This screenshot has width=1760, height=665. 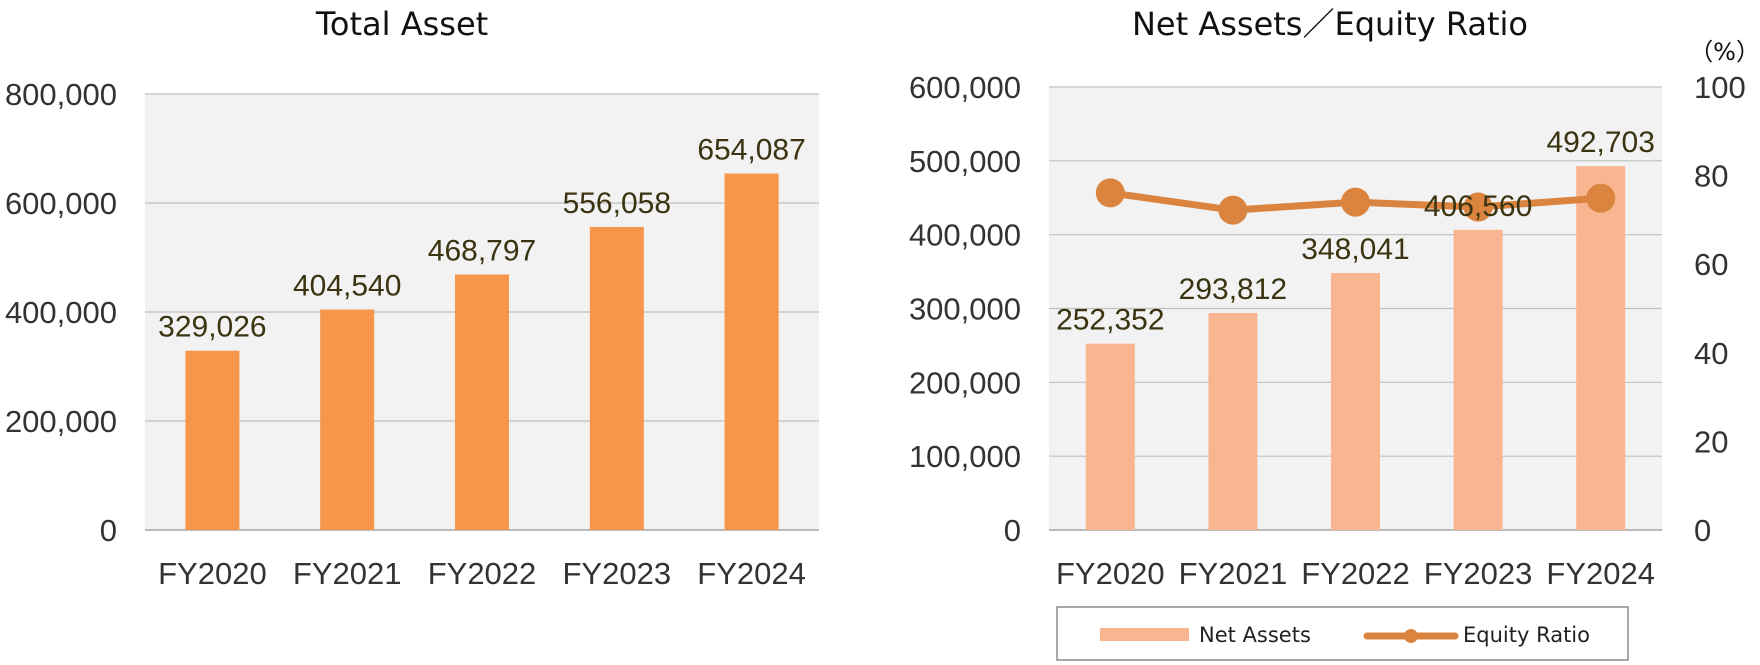 What do you see at coordinates (1233, 289) in the screenshot?
I see `data-label: 293,812` at bounding box center [1233, 289].